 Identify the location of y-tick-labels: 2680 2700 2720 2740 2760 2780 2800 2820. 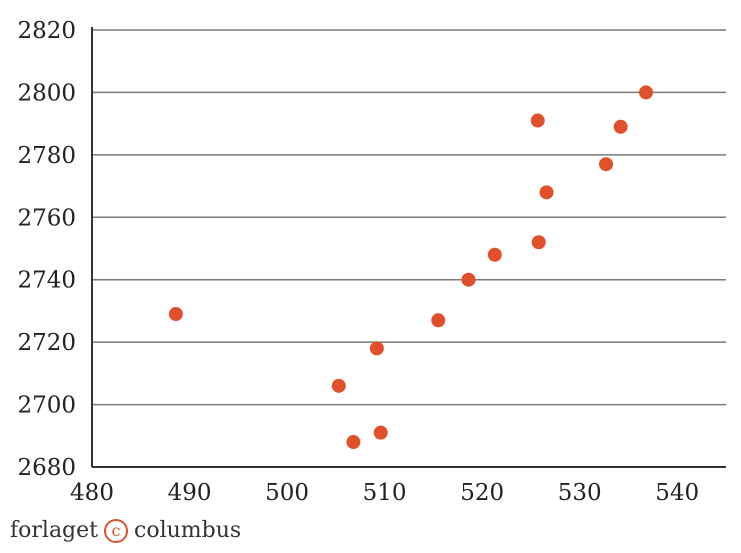
(46, 249).